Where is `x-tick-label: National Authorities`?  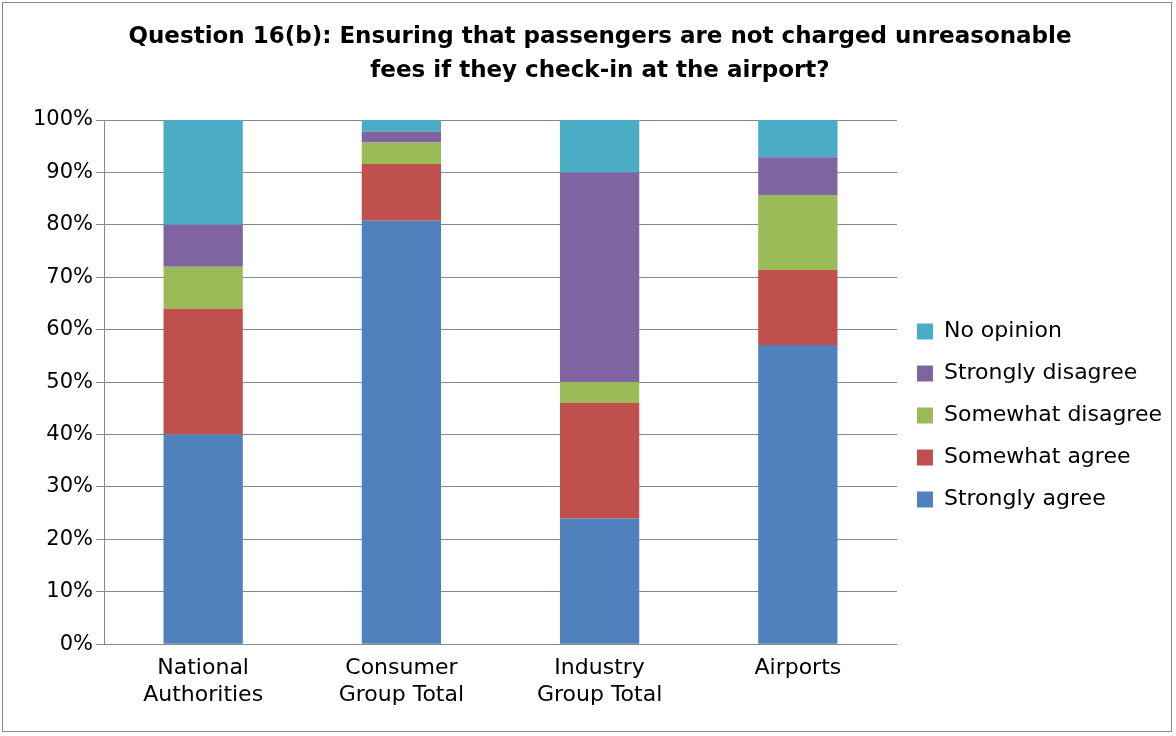
x-tick-label: National Authorities is located at coordinates (203, 680).